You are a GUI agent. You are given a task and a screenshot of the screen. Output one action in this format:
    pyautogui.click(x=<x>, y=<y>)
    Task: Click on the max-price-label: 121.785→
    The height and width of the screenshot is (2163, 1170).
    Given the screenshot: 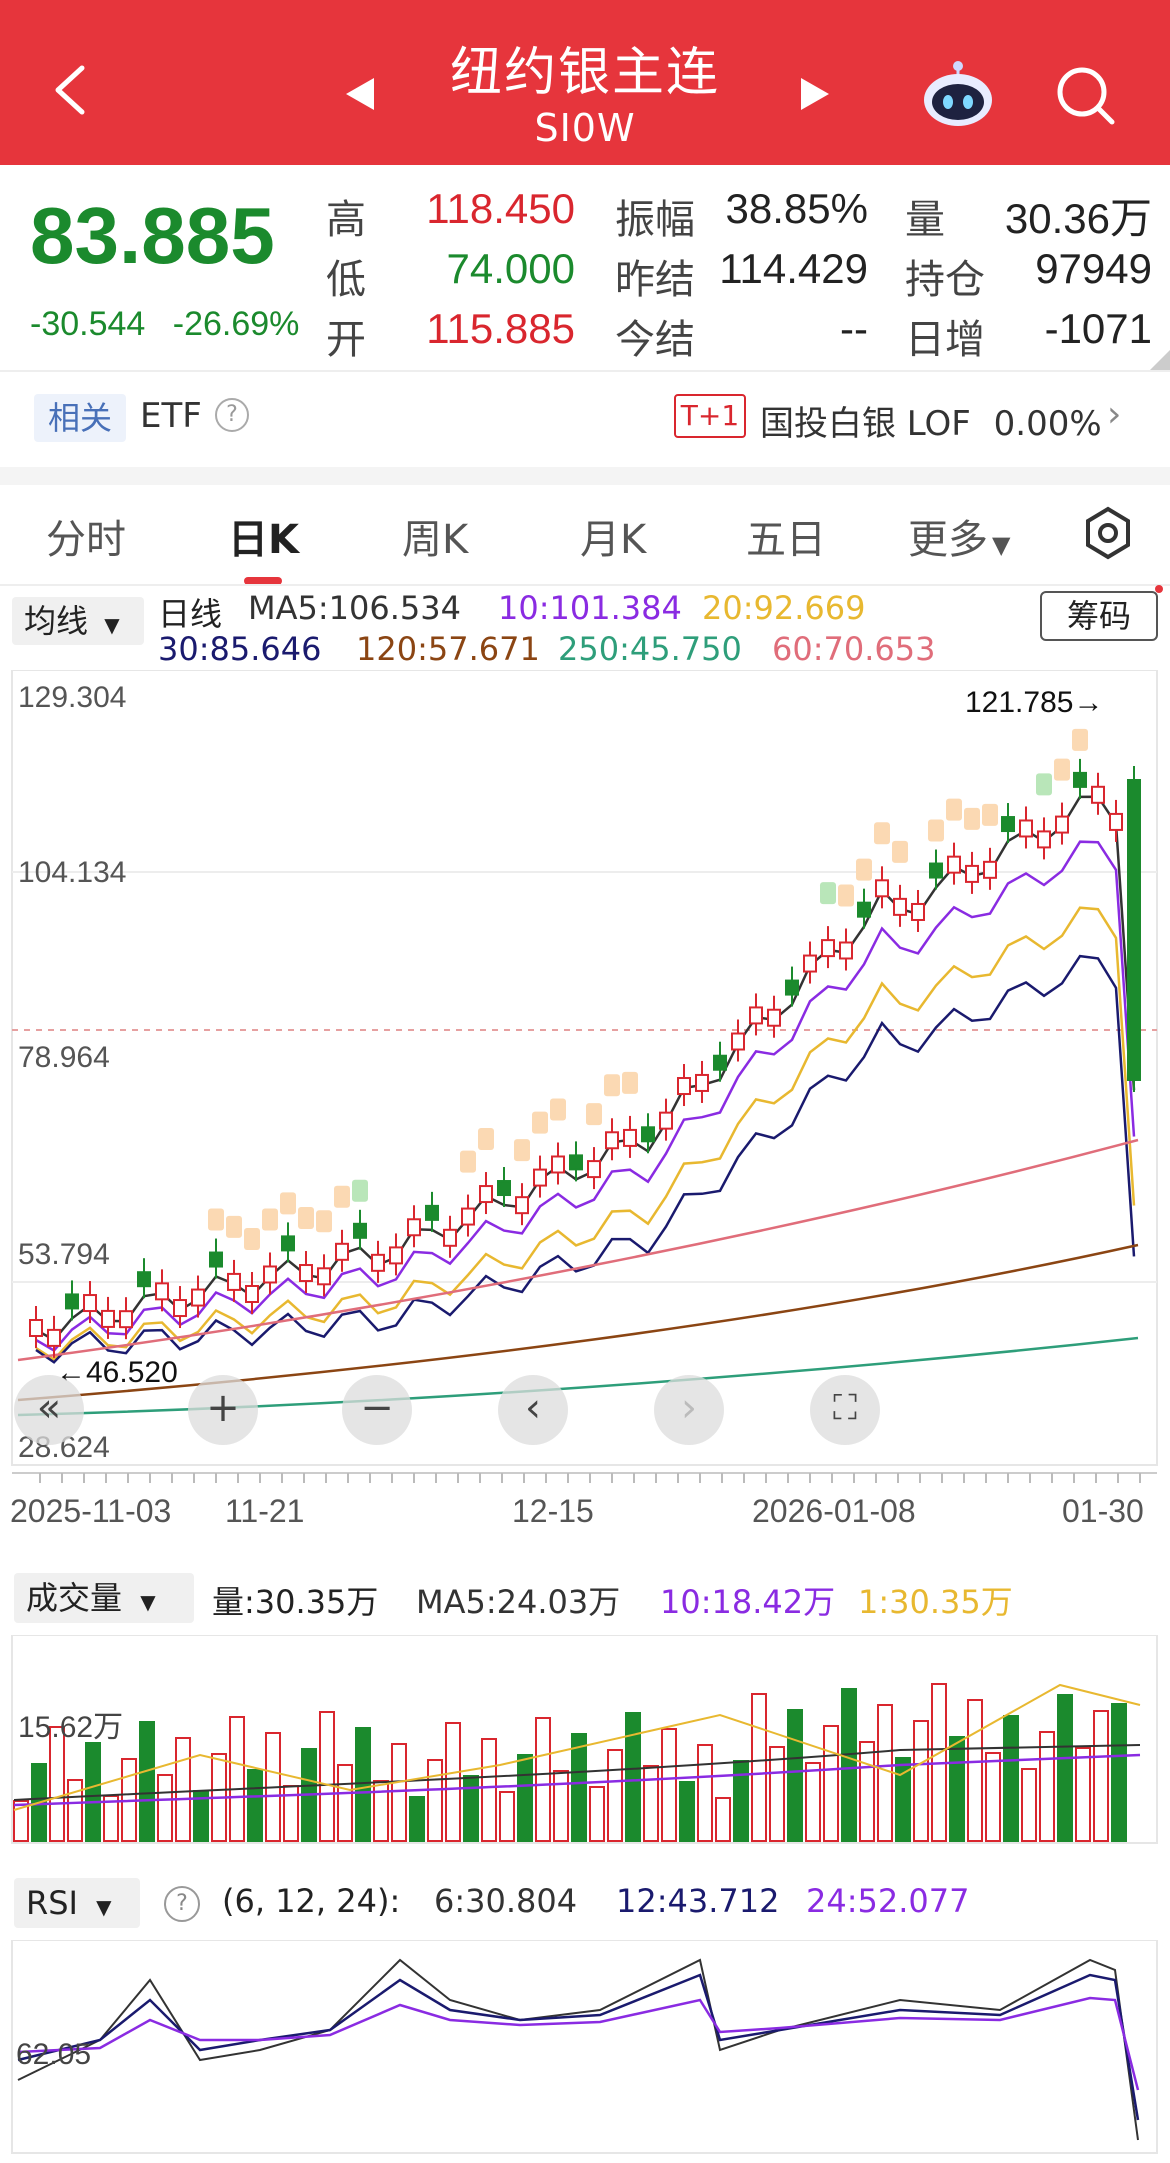 What is the action you would take?
    pyautogui.click(x=1034, y=702)
    